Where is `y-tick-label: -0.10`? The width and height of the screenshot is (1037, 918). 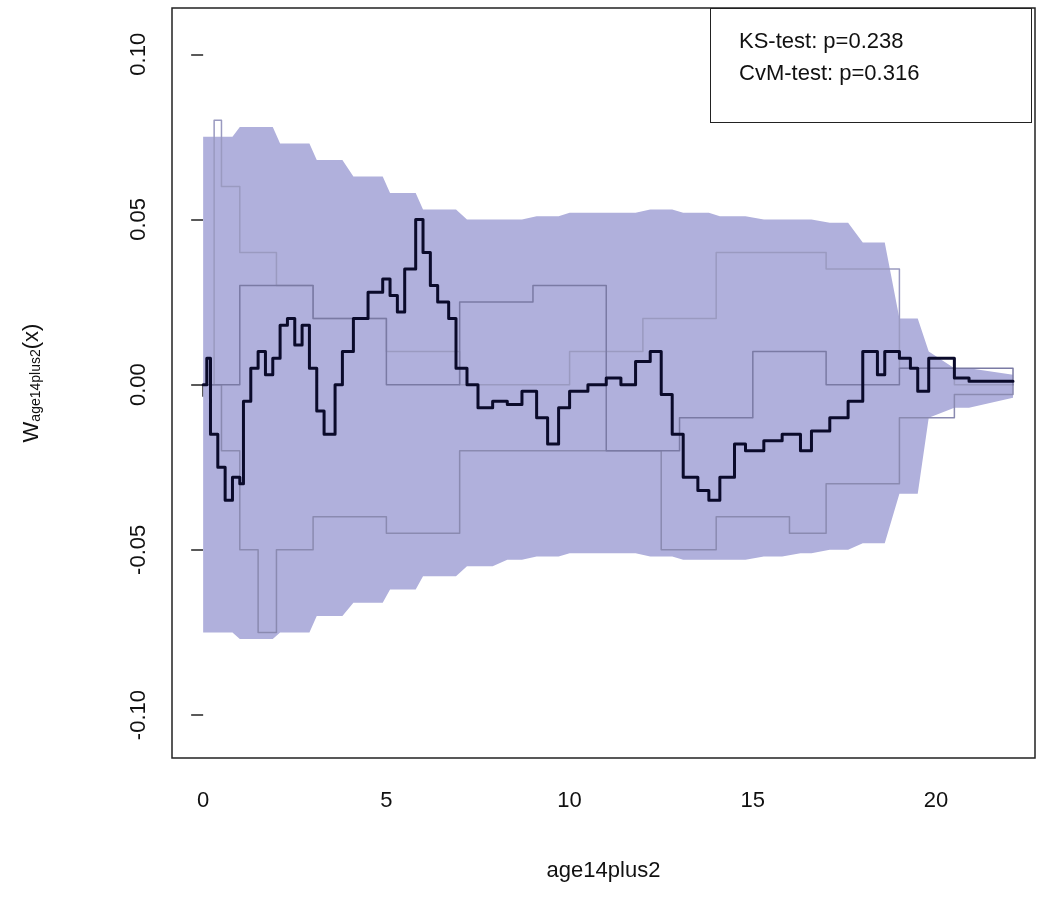
y-tick-label: -0.10 is located at coordinates (137, 715).